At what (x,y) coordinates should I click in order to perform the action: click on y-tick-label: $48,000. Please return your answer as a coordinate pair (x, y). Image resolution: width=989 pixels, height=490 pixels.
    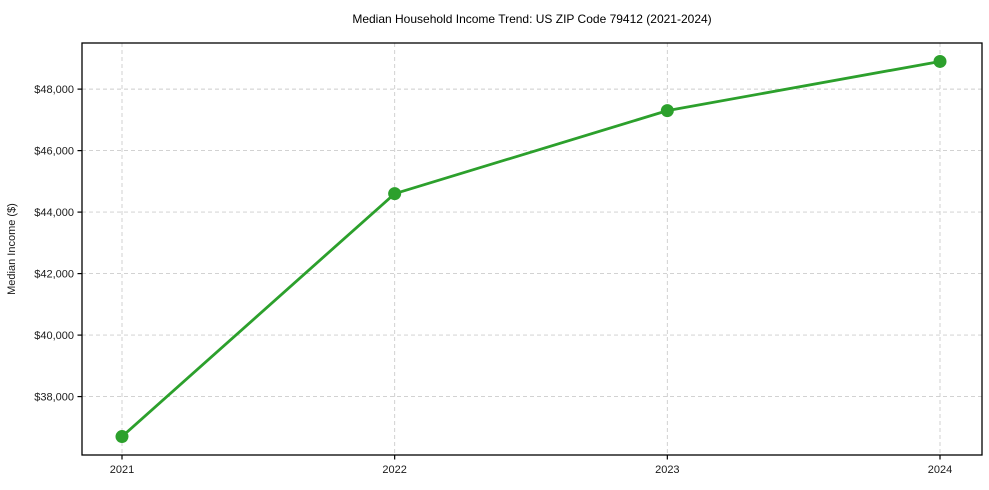
    Looking at the image, I should click on (54, 90).